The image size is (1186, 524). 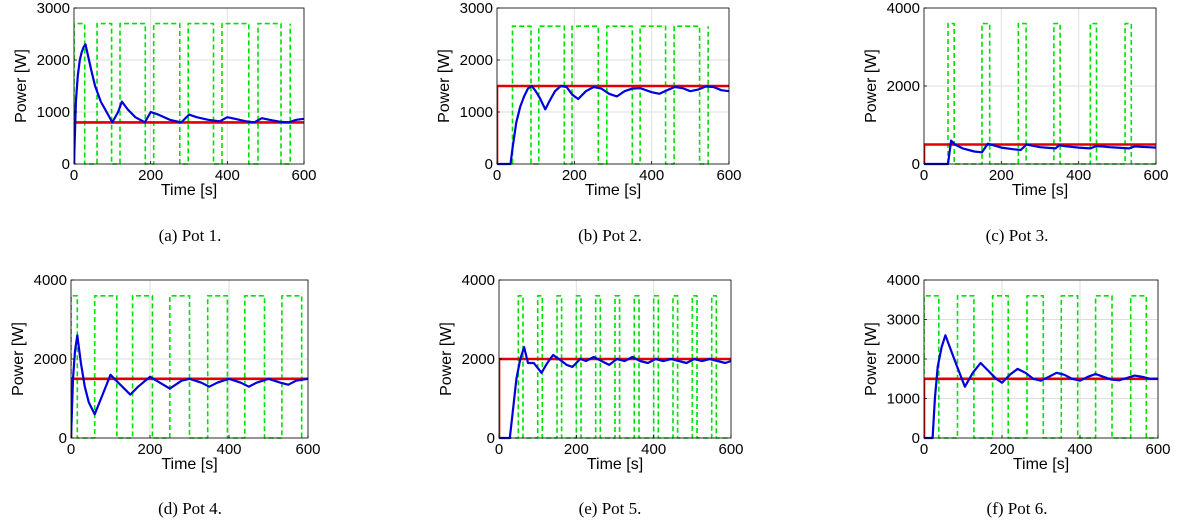 I want to click on chart-pot-5: 0 200 400 600 0 2000 4000 Time [s] Power [W], so click(x=591, y=372).